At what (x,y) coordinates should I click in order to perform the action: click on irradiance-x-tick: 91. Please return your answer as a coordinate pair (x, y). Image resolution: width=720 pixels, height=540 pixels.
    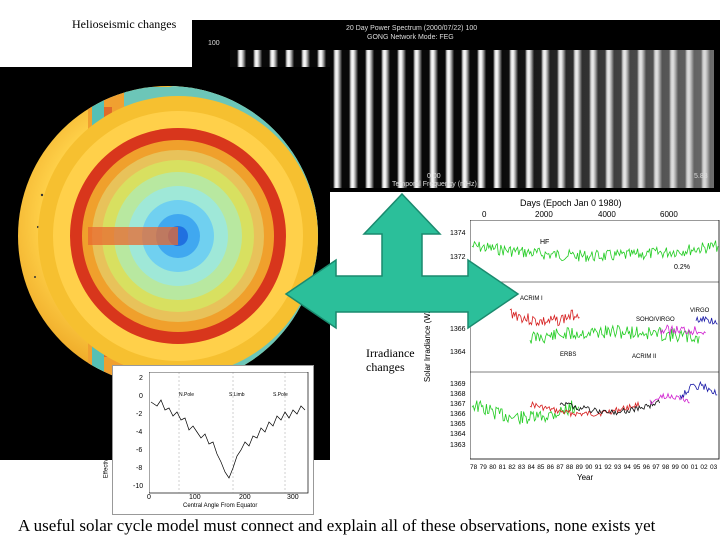
    Looking at the image, I should click on (598, 467).